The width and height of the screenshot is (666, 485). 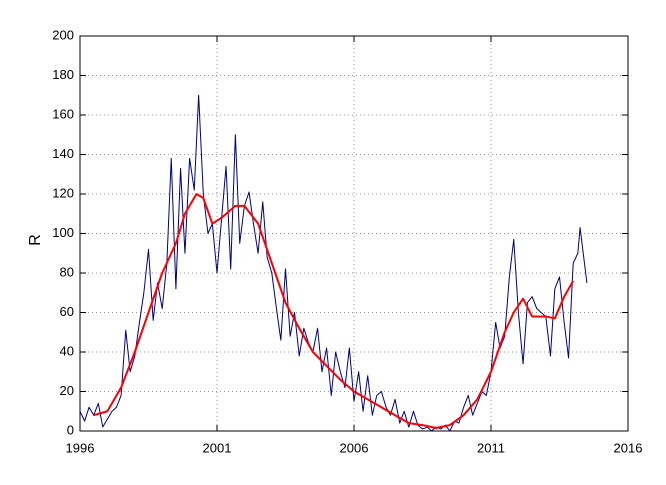 I want to click on x-tick-label: 2001, so click(x=217, y=447).